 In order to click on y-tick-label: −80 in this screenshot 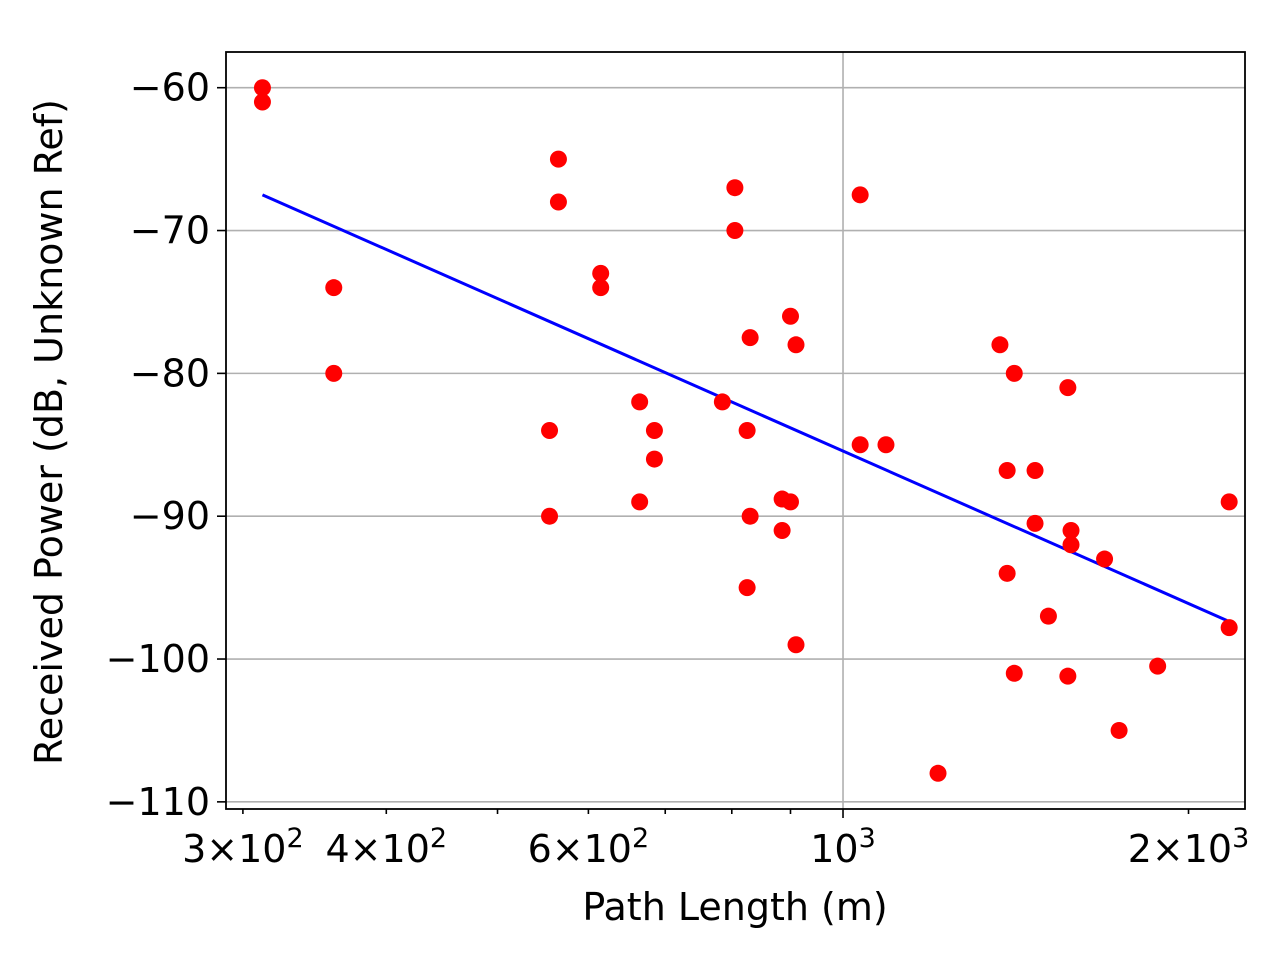, I will do `click(170, 373)`.